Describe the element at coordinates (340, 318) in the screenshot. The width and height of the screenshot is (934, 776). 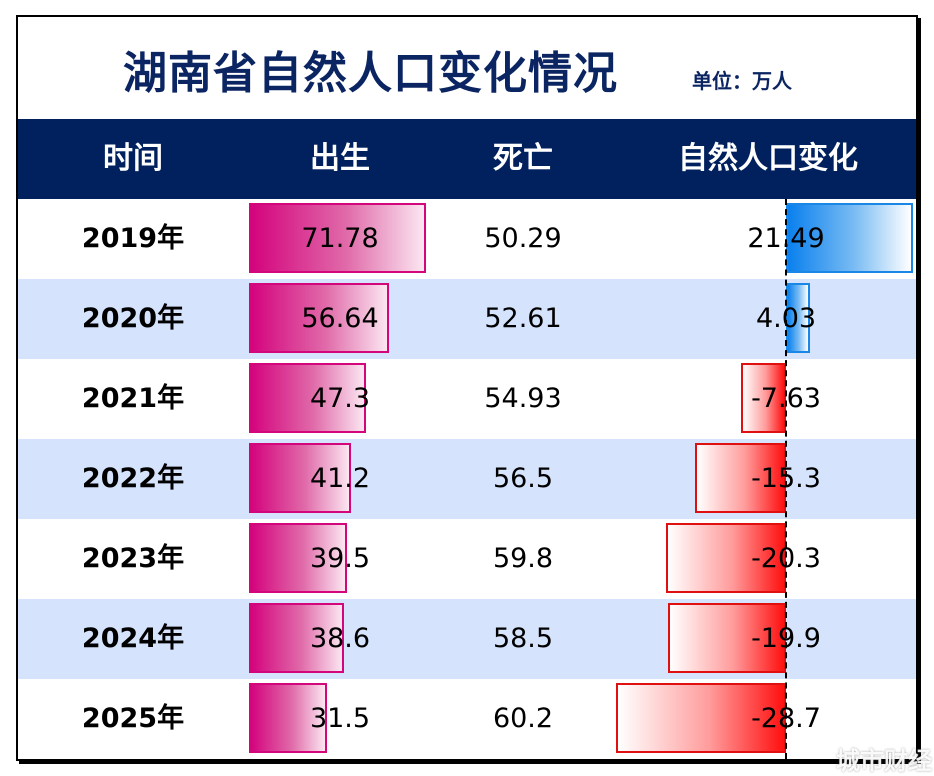
I see `birth-value: 56.64` at that location.